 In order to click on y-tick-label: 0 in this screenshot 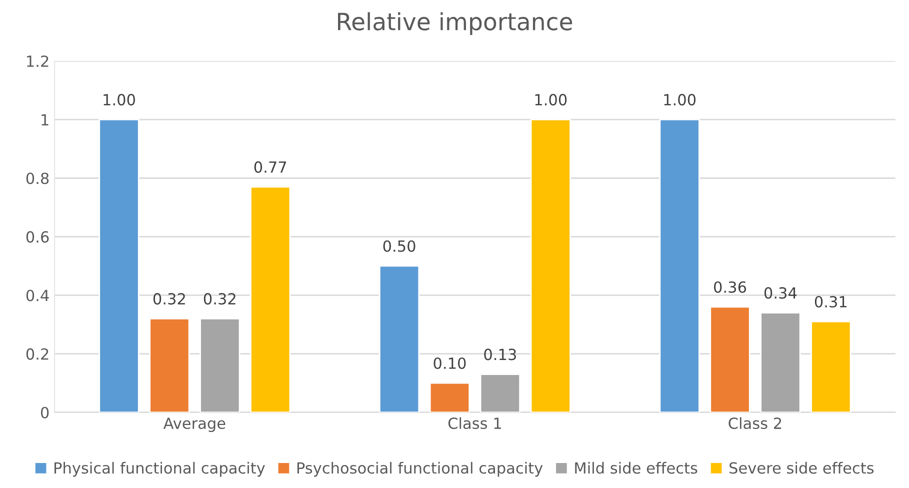, I will do `click(44, 412)`.